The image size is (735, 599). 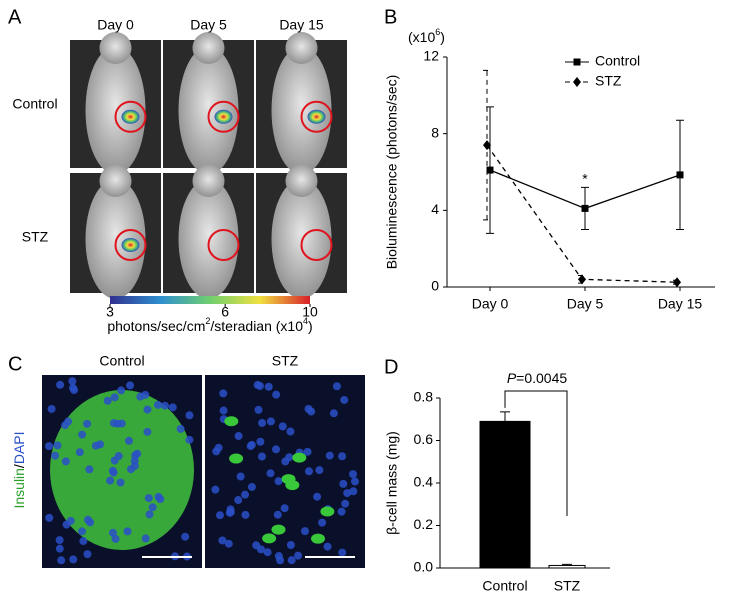 I want to click on text-part: 4, so click(x=305, y=321).